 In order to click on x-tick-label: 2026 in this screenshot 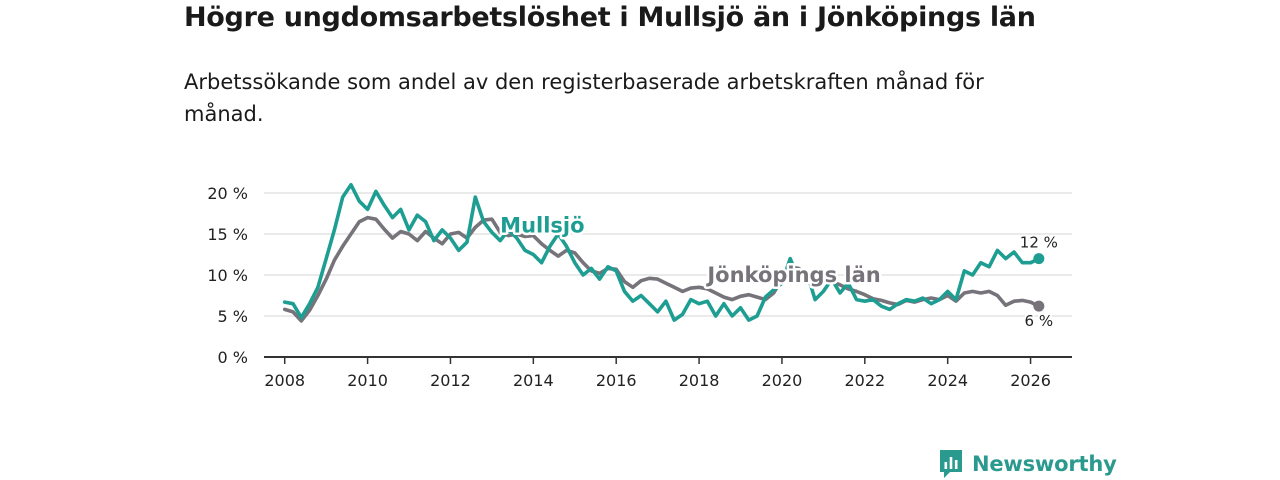, I will do `click(1030, 380)`.